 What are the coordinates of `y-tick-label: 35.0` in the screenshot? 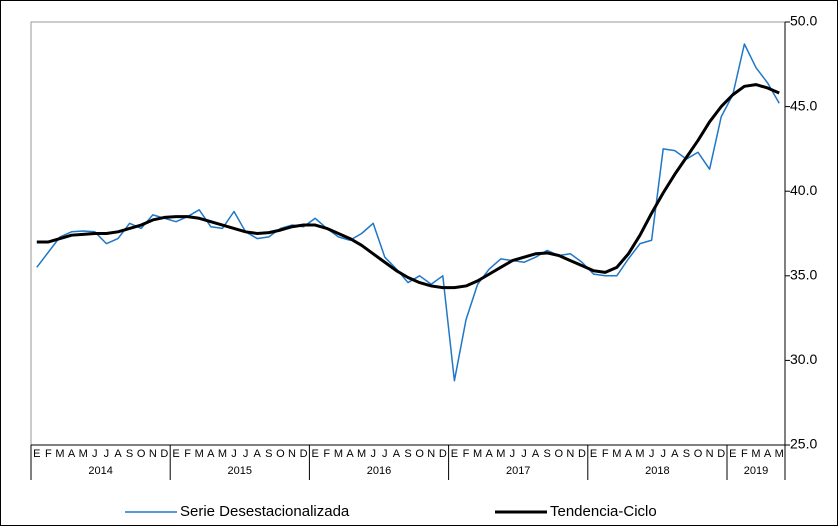 It's located at (803, 275).